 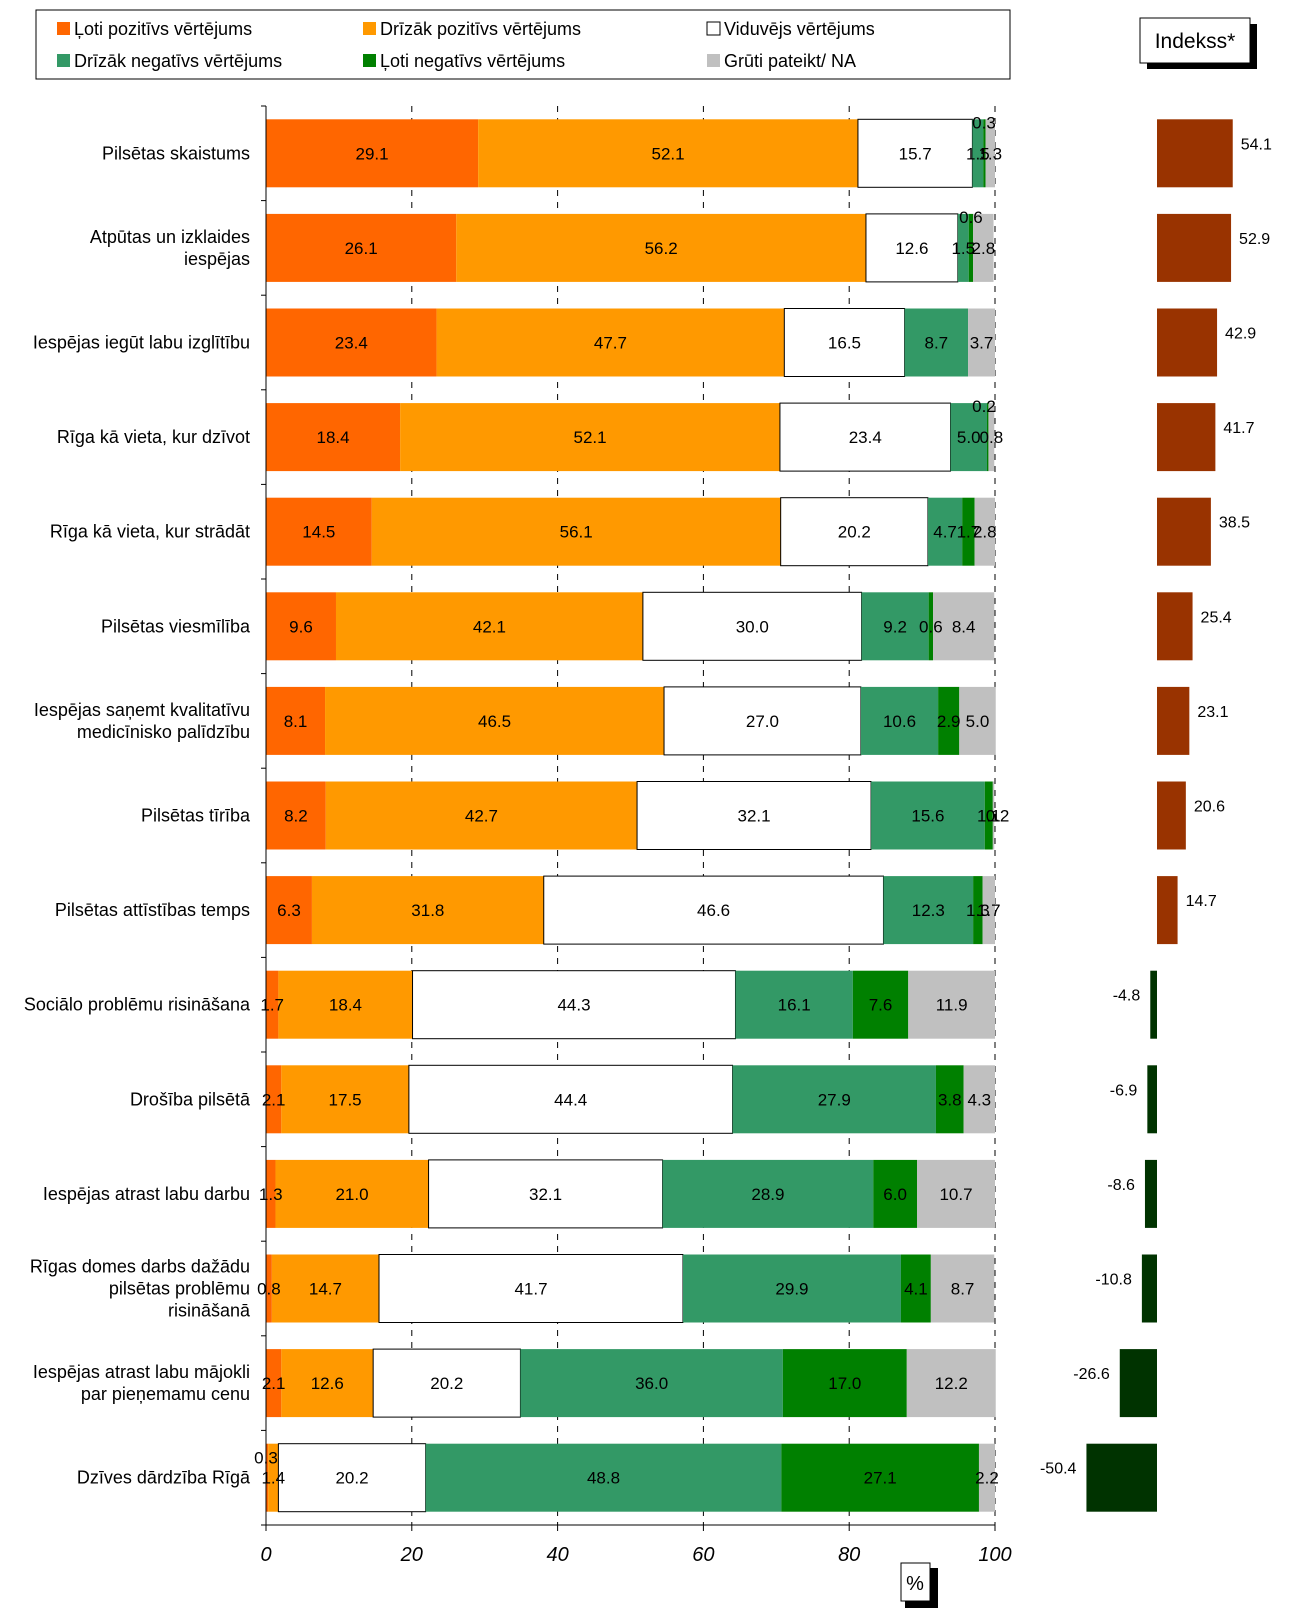 I want to click on data-label: 8.1, so click(x=296, y=721).